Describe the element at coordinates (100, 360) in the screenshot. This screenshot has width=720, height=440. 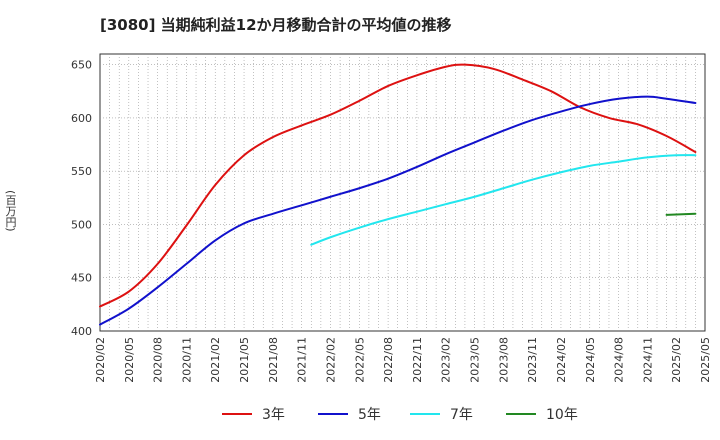
I see `x-tick-label: 2020/02` at that location.